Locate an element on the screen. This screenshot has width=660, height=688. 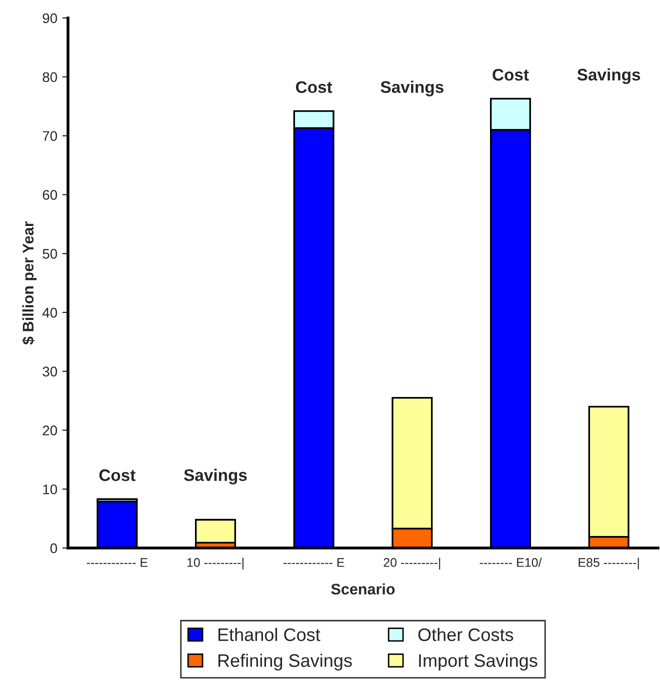
x-tick-label: E85 --------| is located at coordinates (608, 564).